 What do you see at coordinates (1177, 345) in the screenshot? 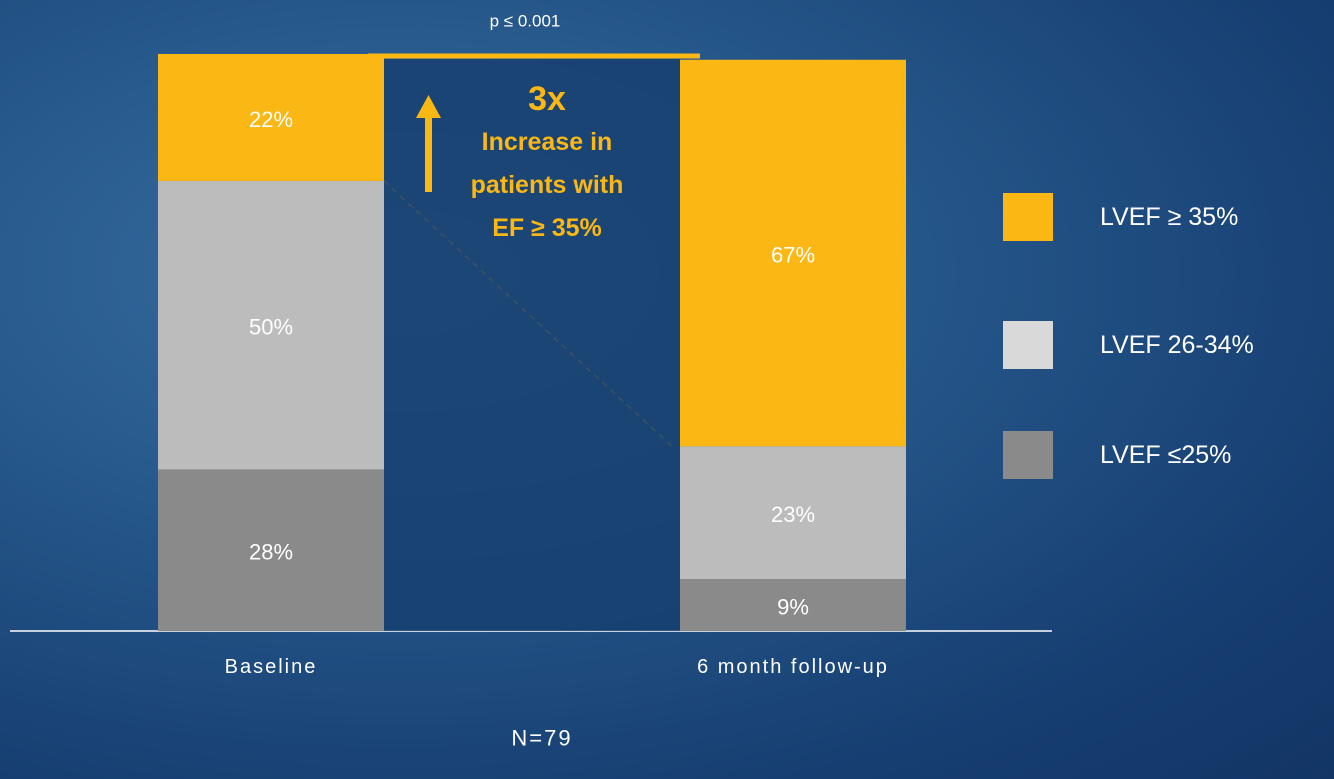
I see `legend-label: LVEF 26-34%` at bounding box center [1177, 345].